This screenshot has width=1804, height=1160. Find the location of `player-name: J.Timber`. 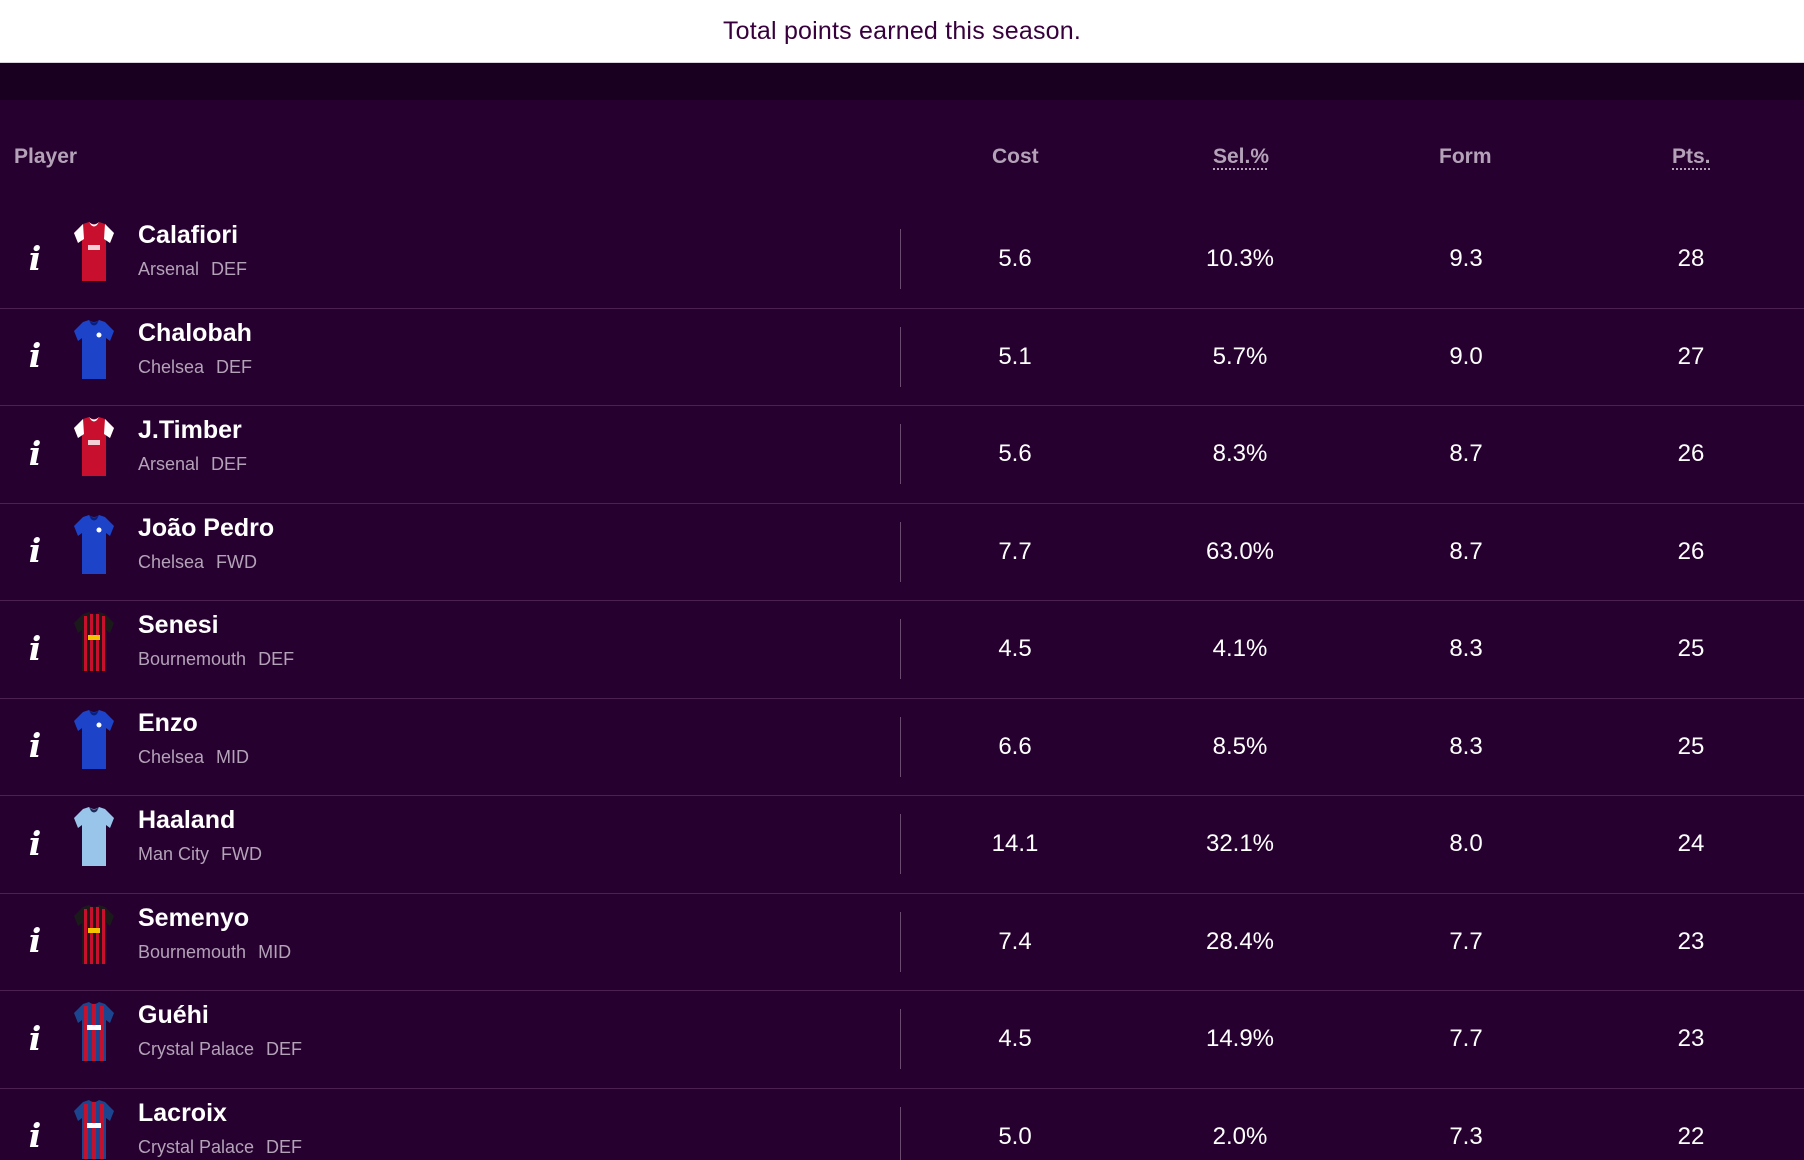

player-name: J.Timber is located at coordinates (190, 430).